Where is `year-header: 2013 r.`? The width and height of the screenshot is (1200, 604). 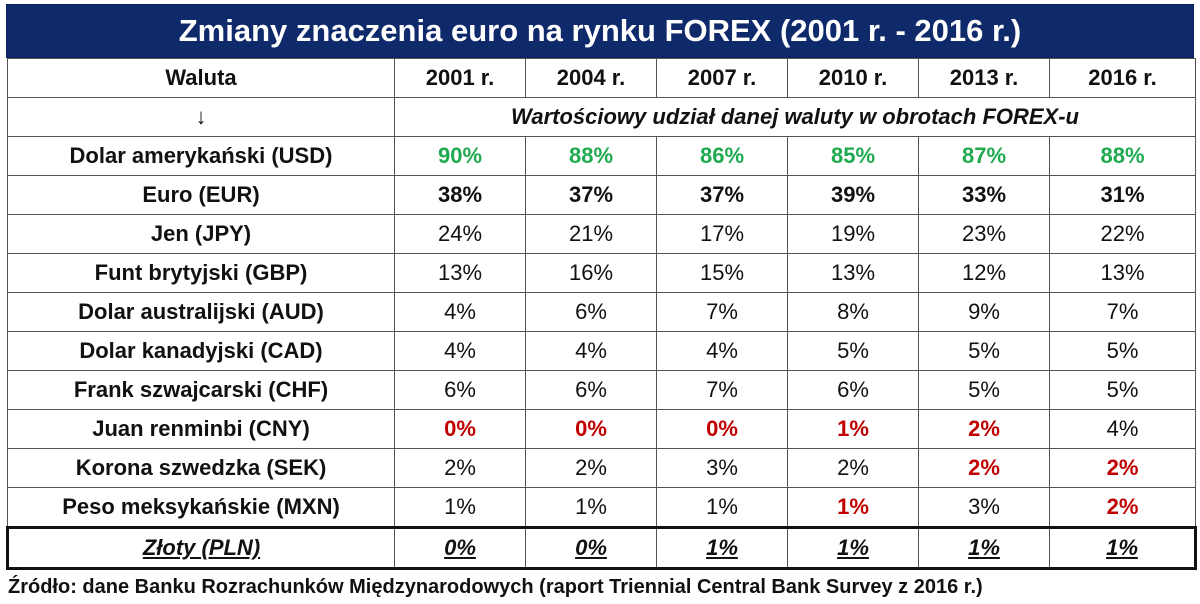
year-header: 2013 r. is located at coordinates (984, 78).